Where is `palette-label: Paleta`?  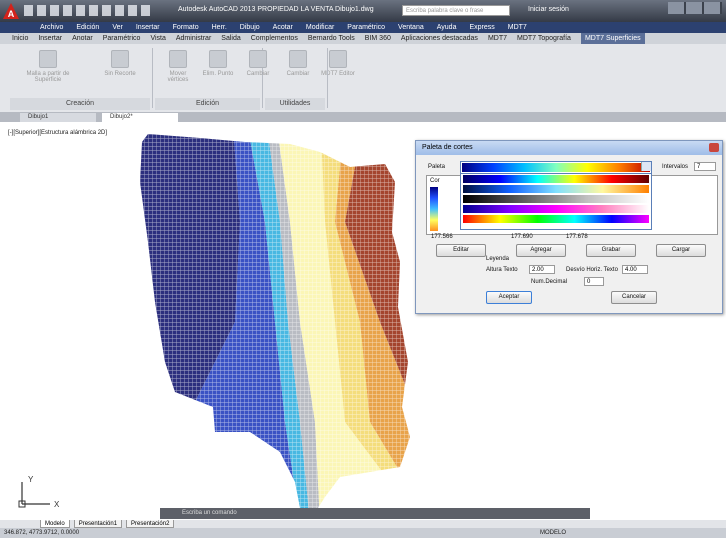
palette-label: Paleta is located at coordinates (437, 167).